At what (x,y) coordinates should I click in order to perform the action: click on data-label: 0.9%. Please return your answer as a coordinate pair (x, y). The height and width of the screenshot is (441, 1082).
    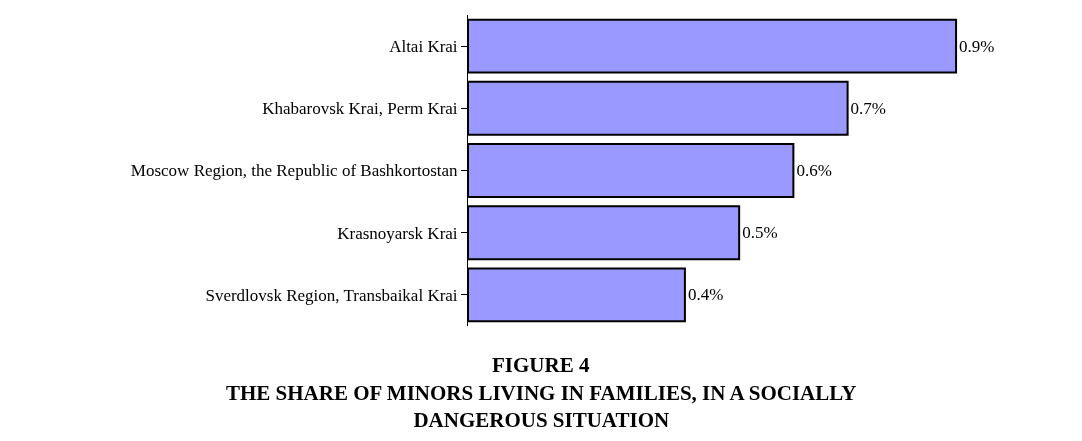
    Looking at the image, I should click on (977, 46).